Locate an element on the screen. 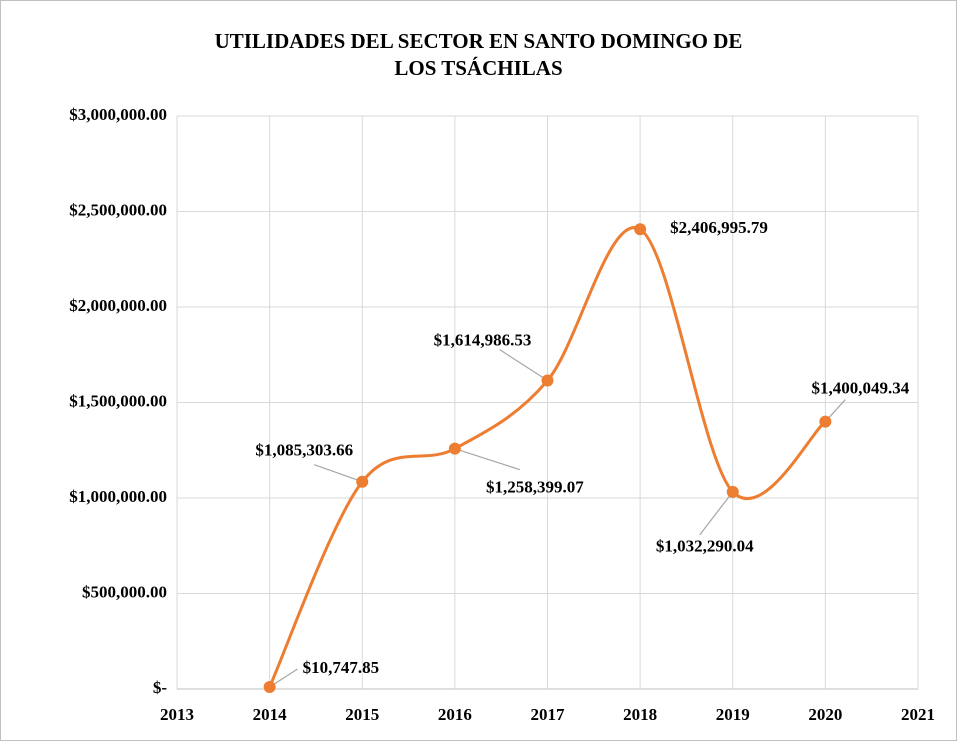 The image size is (957, 741). y-tick-label: $2,500,000.00 is located at coordinates (118, 209).